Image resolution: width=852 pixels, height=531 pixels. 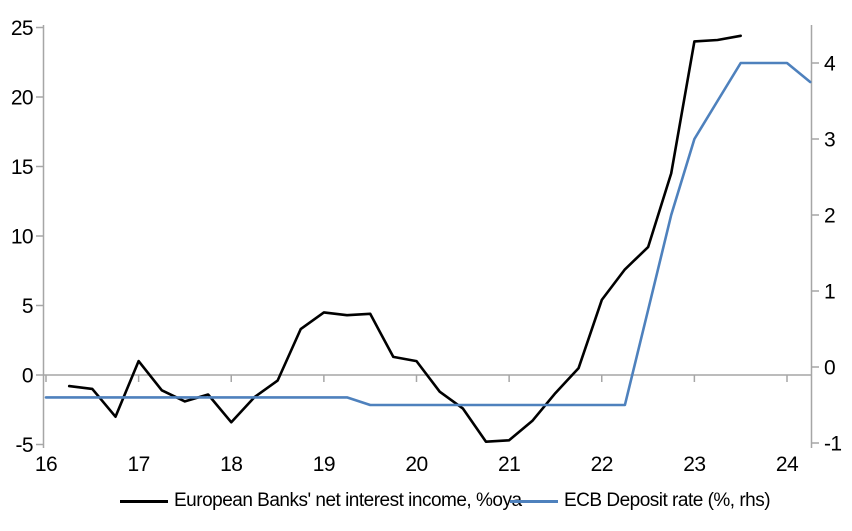 What do you see at coordinates (324, 464) in the screenshot?
I see `x-axis-tick-label: 19` at bounding box center [324, 464].